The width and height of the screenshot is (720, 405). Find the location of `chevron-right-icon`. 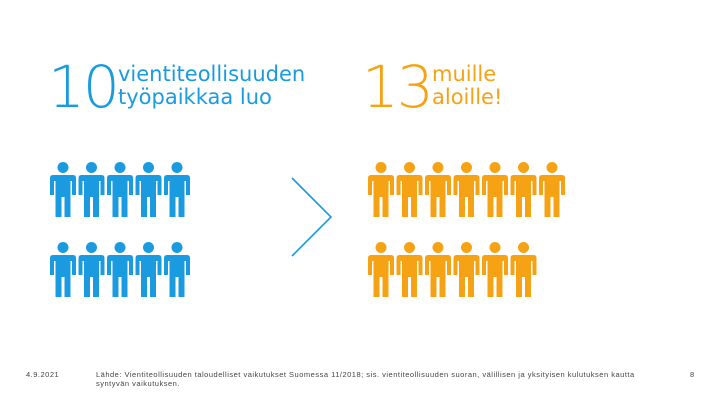

chevron-right-icon is located at coordinates (312, 217).